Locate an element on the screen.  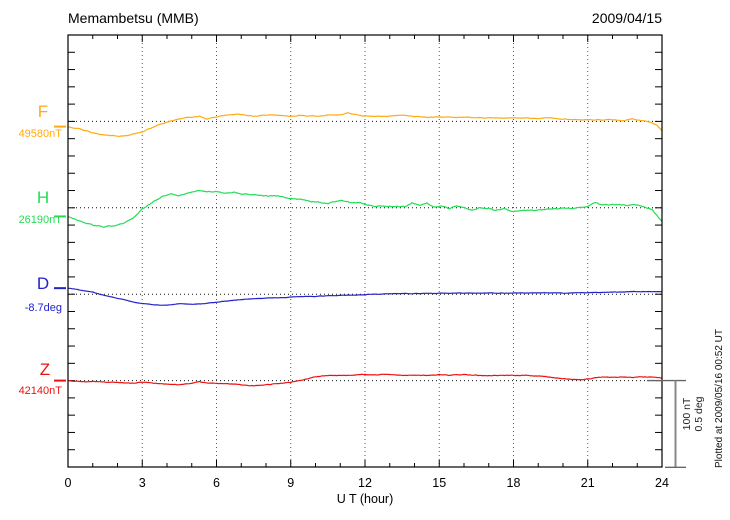
component-letter-d: D is located at coordinates (43, 283).